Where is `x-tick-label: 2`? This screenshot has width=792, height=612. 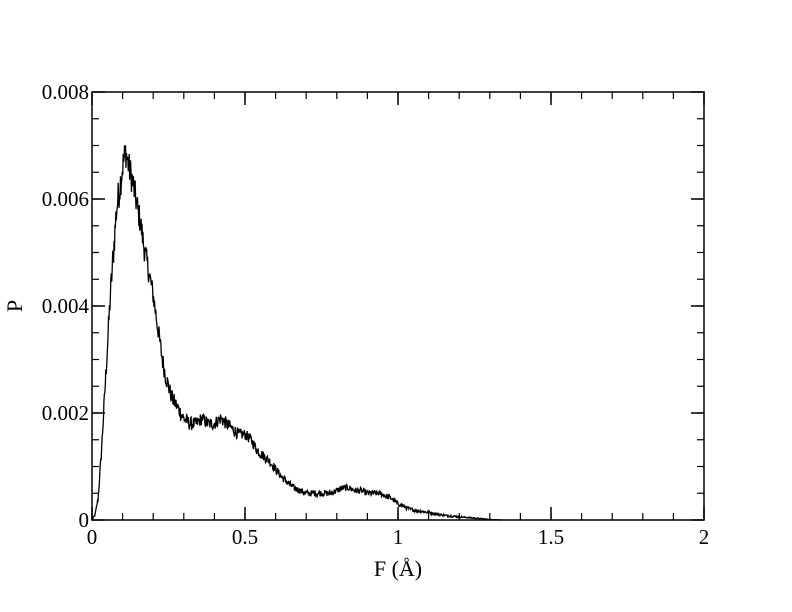 x-tick-label: 2 is located at coordinates (704, 537).